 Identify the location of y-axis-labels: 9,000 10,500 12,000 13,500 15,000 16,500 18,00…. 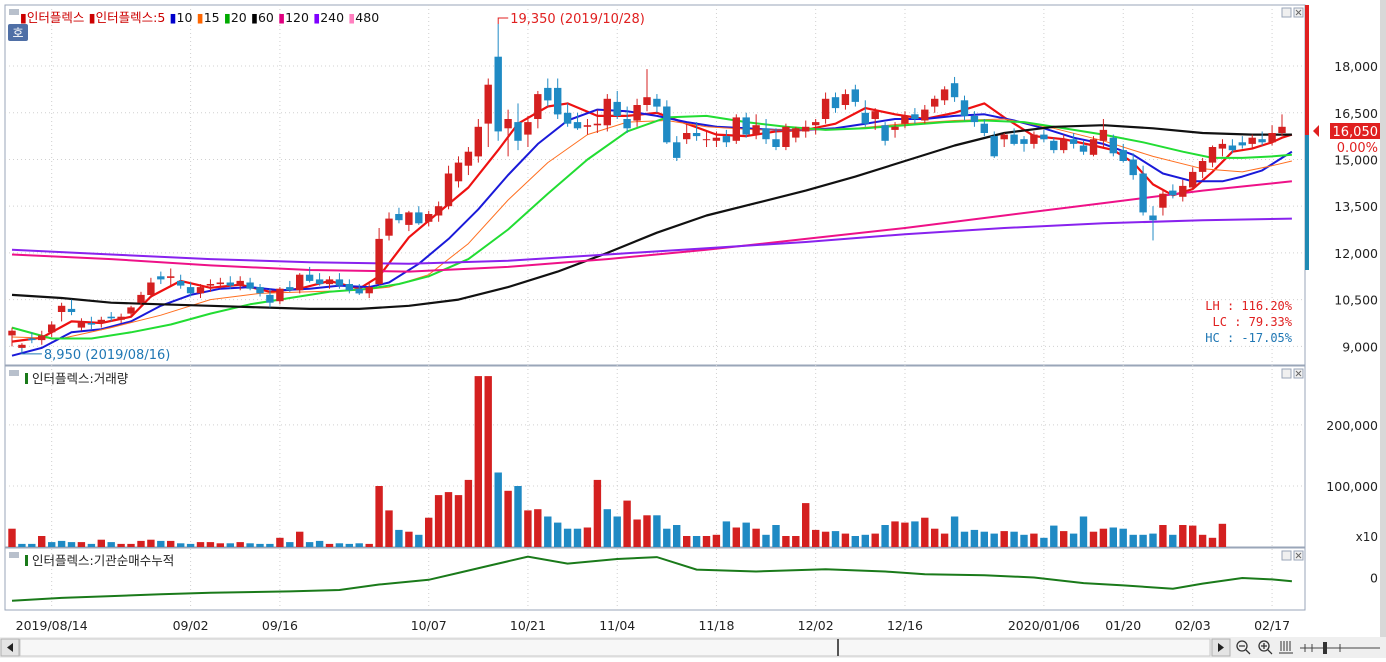
(1352, 322).